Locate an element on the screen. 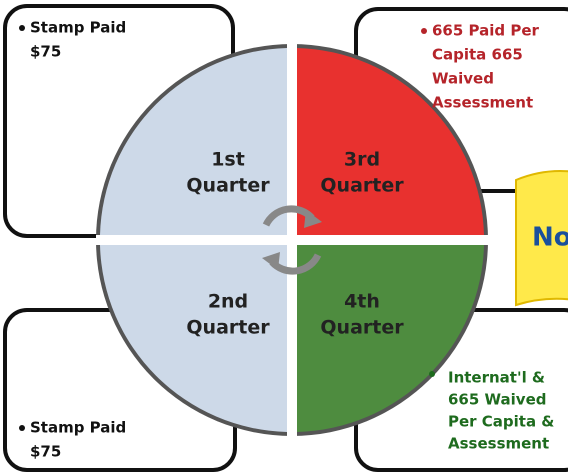  tab is located at coordinates (541, 238).